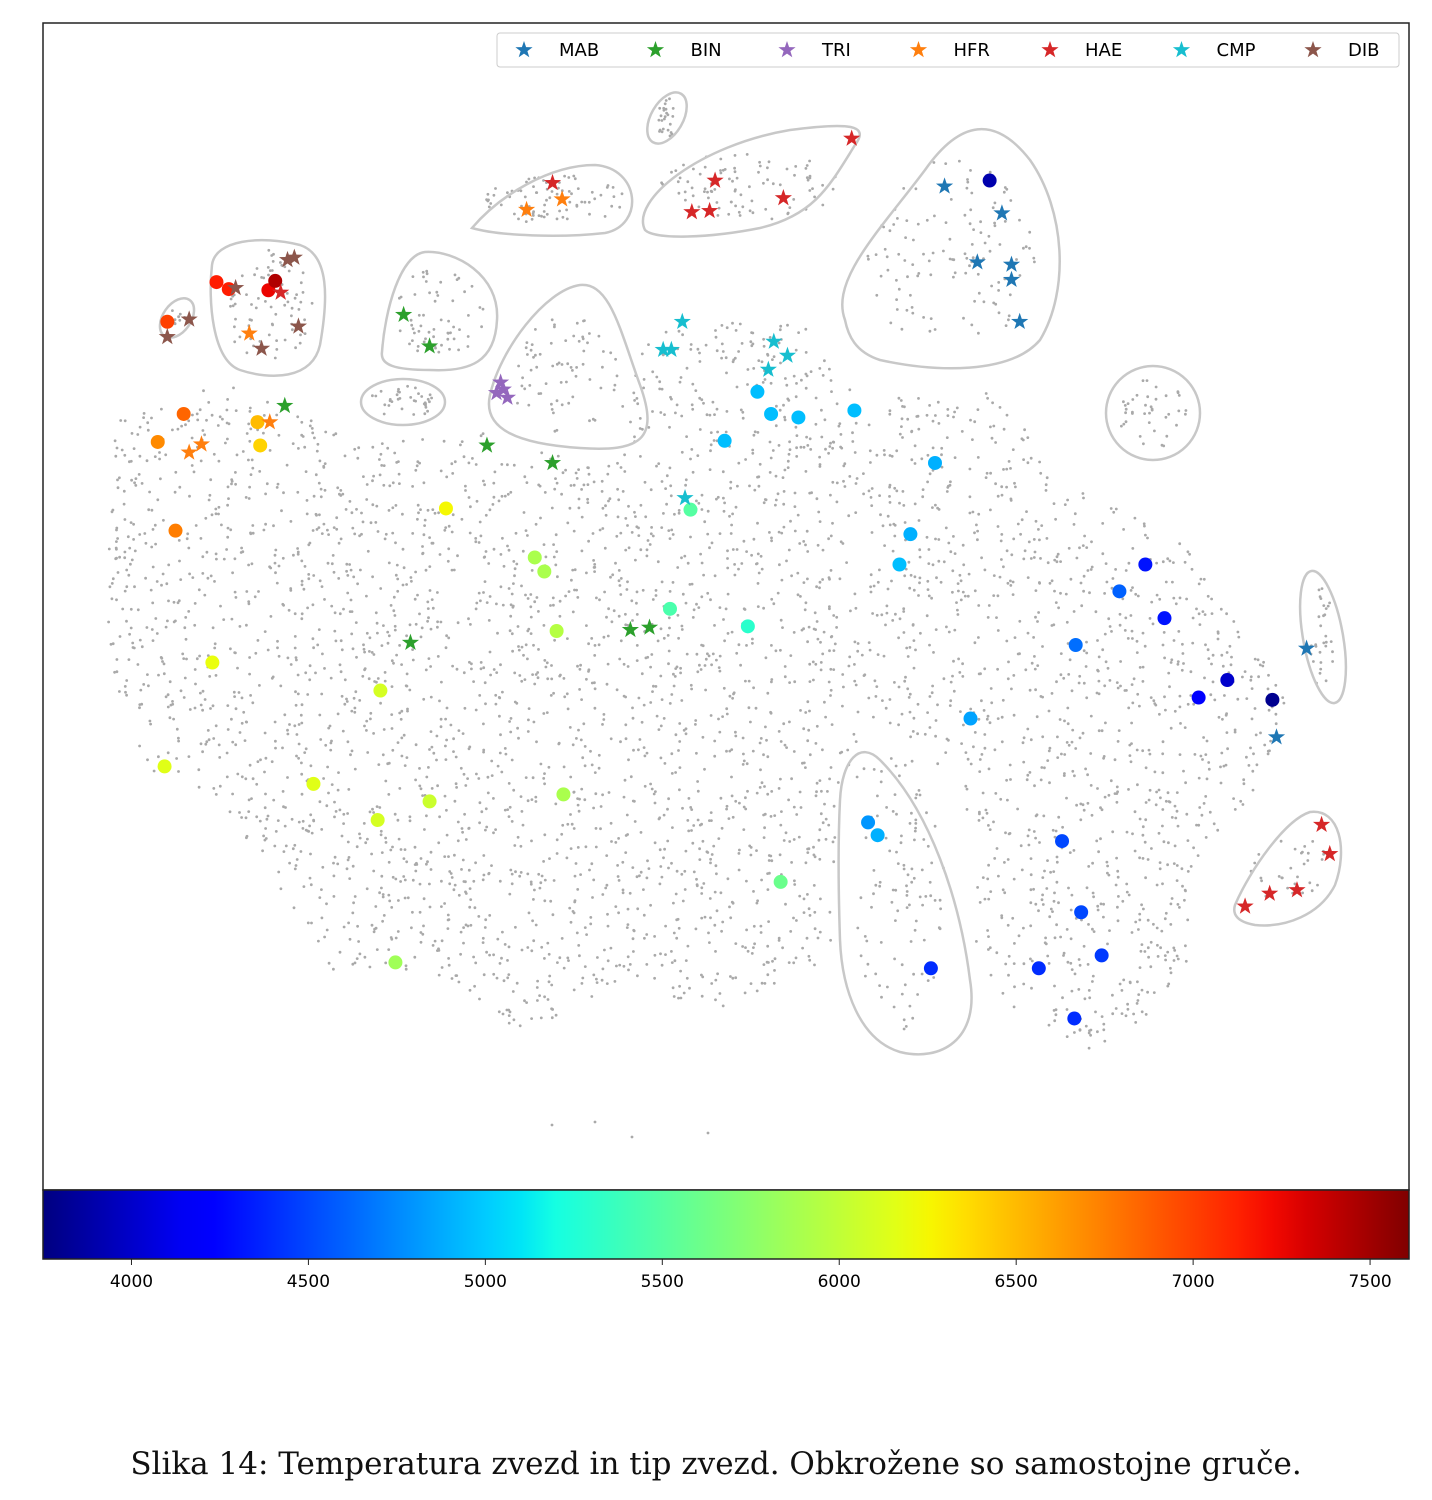 Image resolution: width=1432 pixels, height=1500 pixels. Describe the element at coordinates (726, 1224) in the screenshot. I see `colorbar` at that location.